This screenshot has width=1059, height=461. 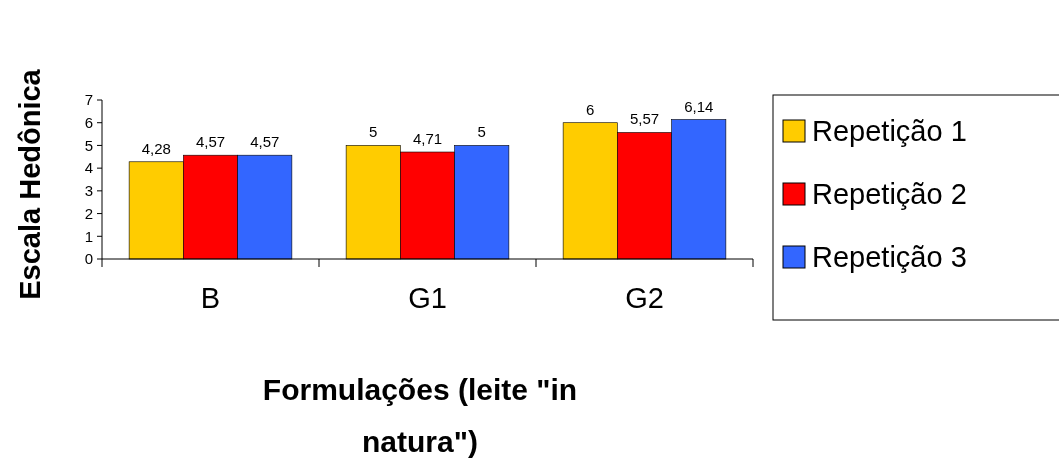 What do you see at coordinates (210, 298) in the screenshot?
I see `x-tick-label: B` at bounding box center [210, 298].